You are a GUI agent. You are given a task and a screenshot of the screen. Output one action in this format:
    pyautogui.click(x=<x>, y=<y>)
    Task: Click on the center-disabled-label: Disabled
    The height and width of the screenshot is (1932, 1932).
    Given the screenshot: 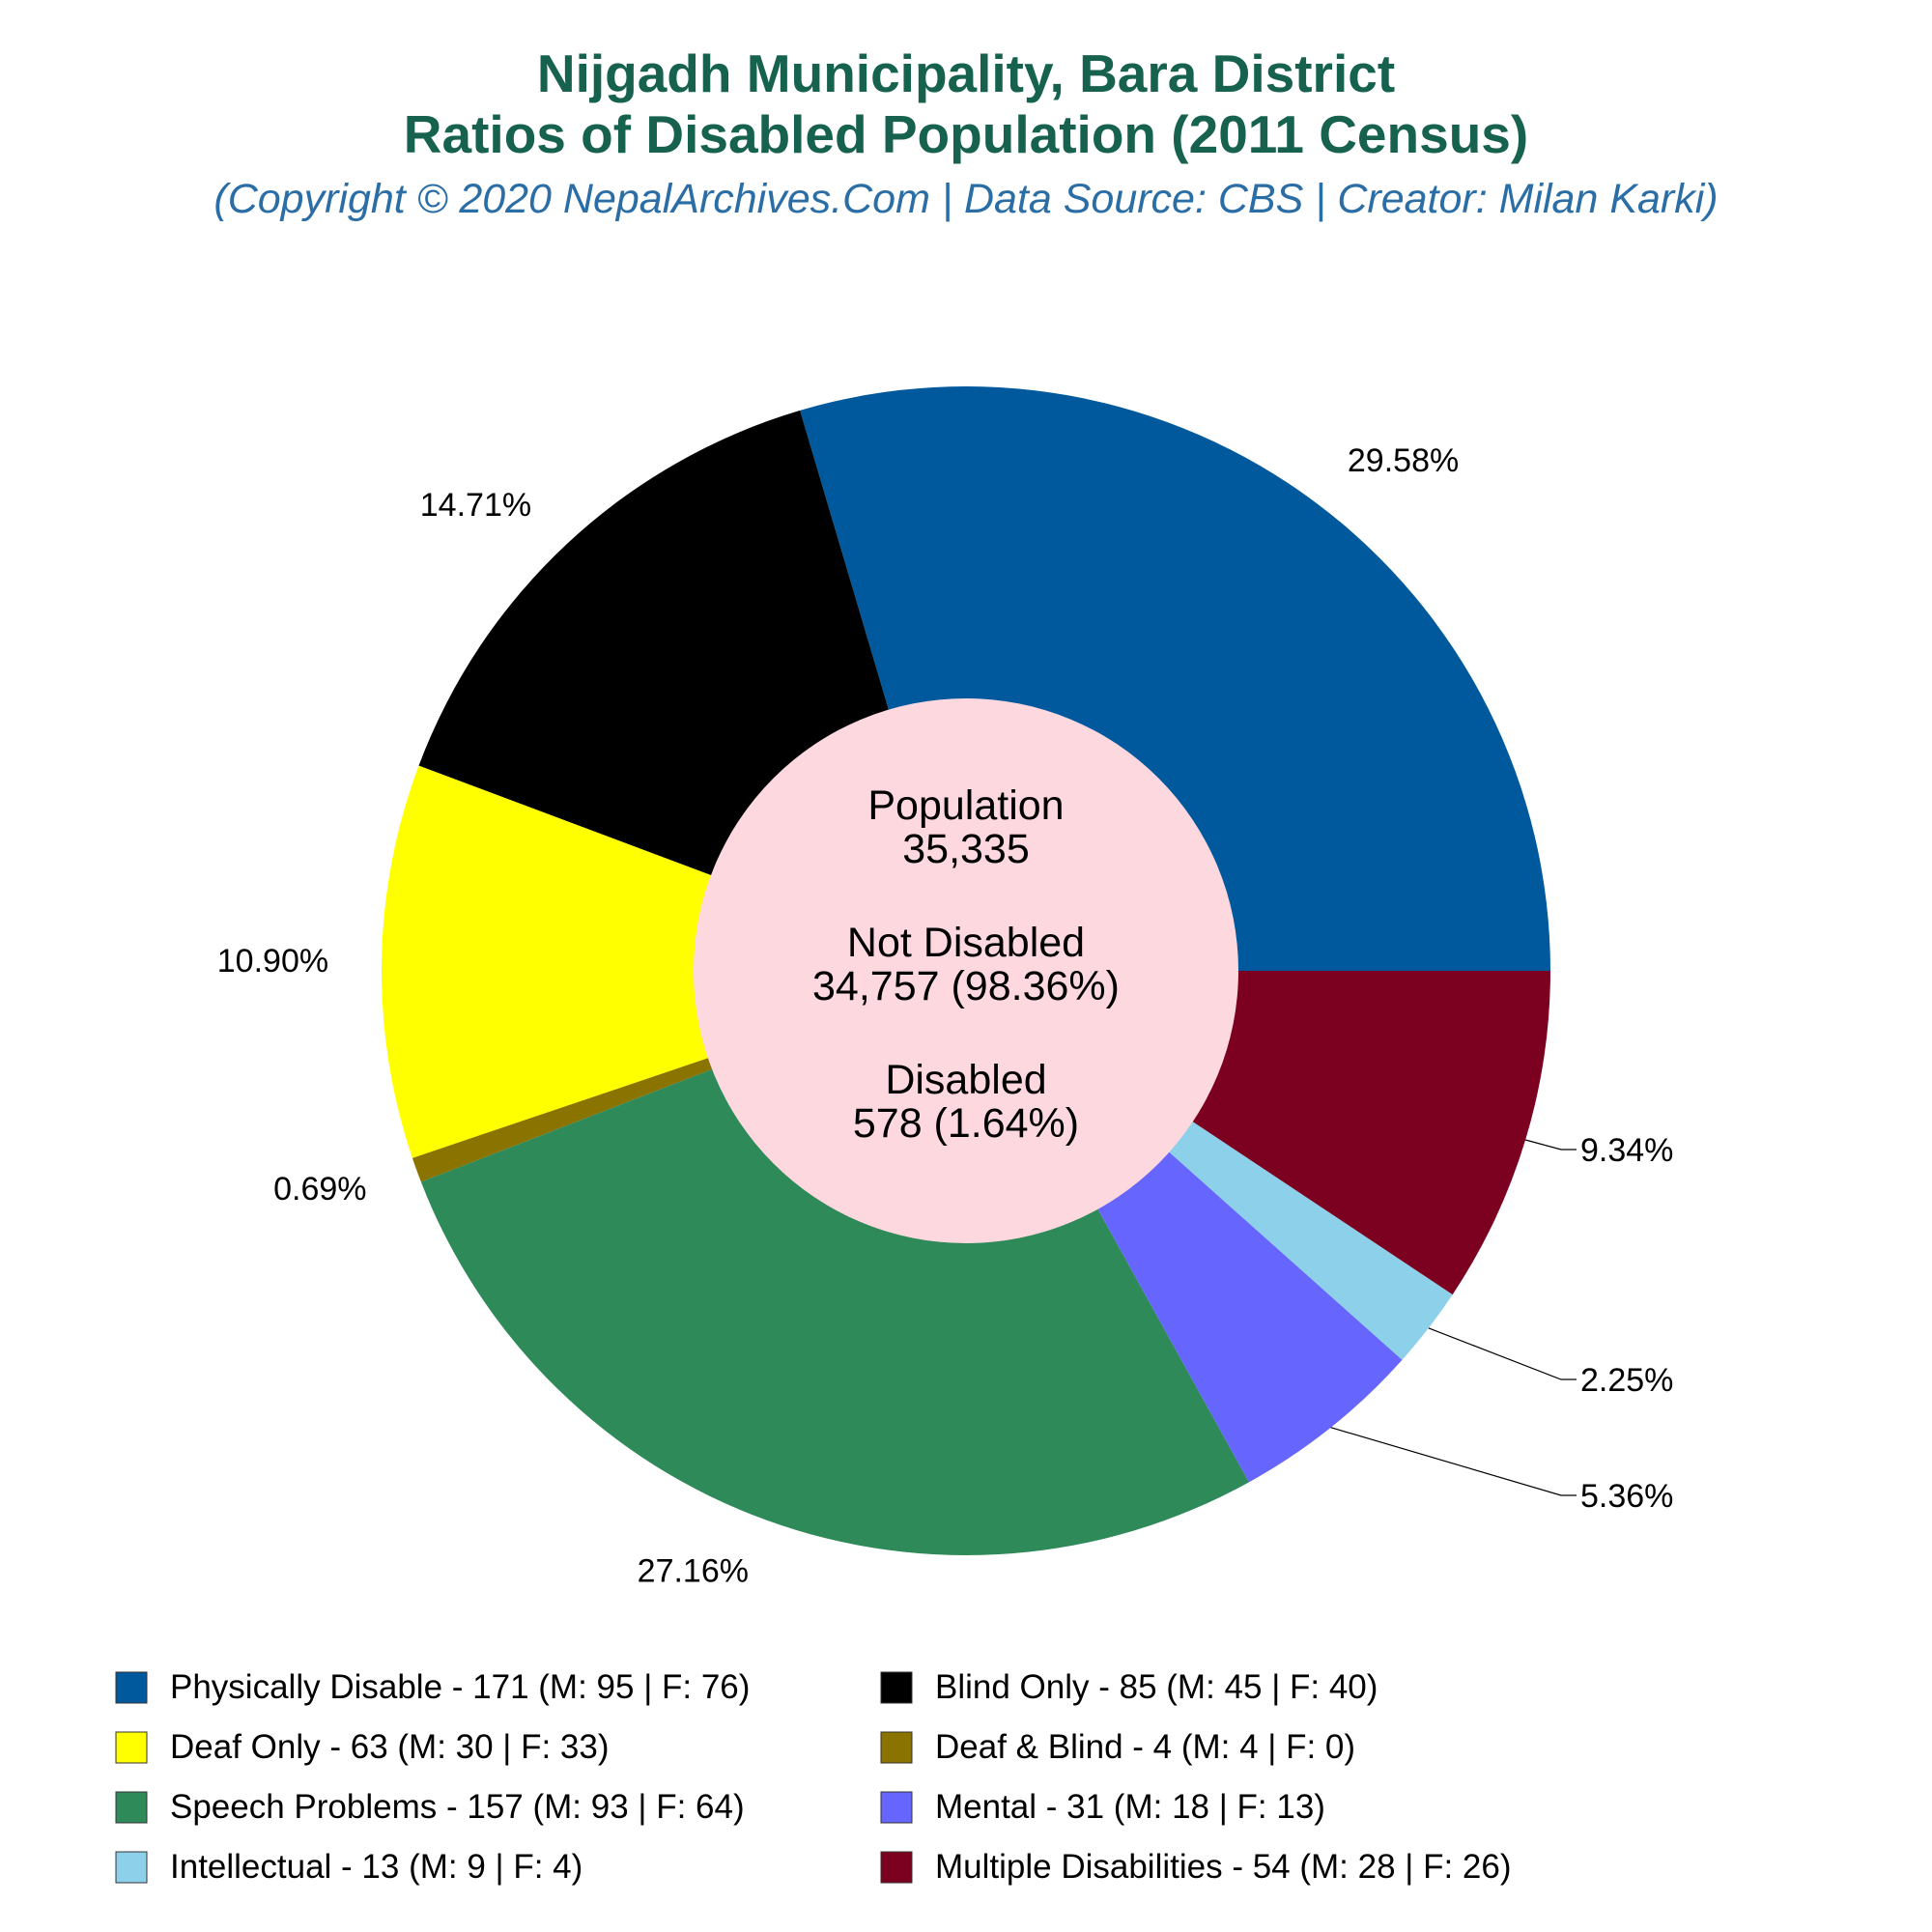 What is the action you would take?
    pyautogui.click(x=965, y=1080)
    